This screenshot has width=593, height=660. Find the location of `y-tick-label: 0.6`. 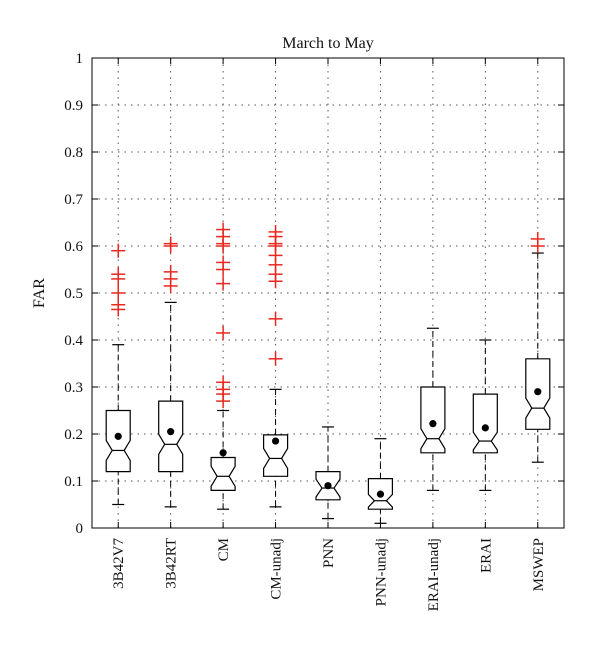

y-tick-label: 0.6 is located at coordinates (73, 247).